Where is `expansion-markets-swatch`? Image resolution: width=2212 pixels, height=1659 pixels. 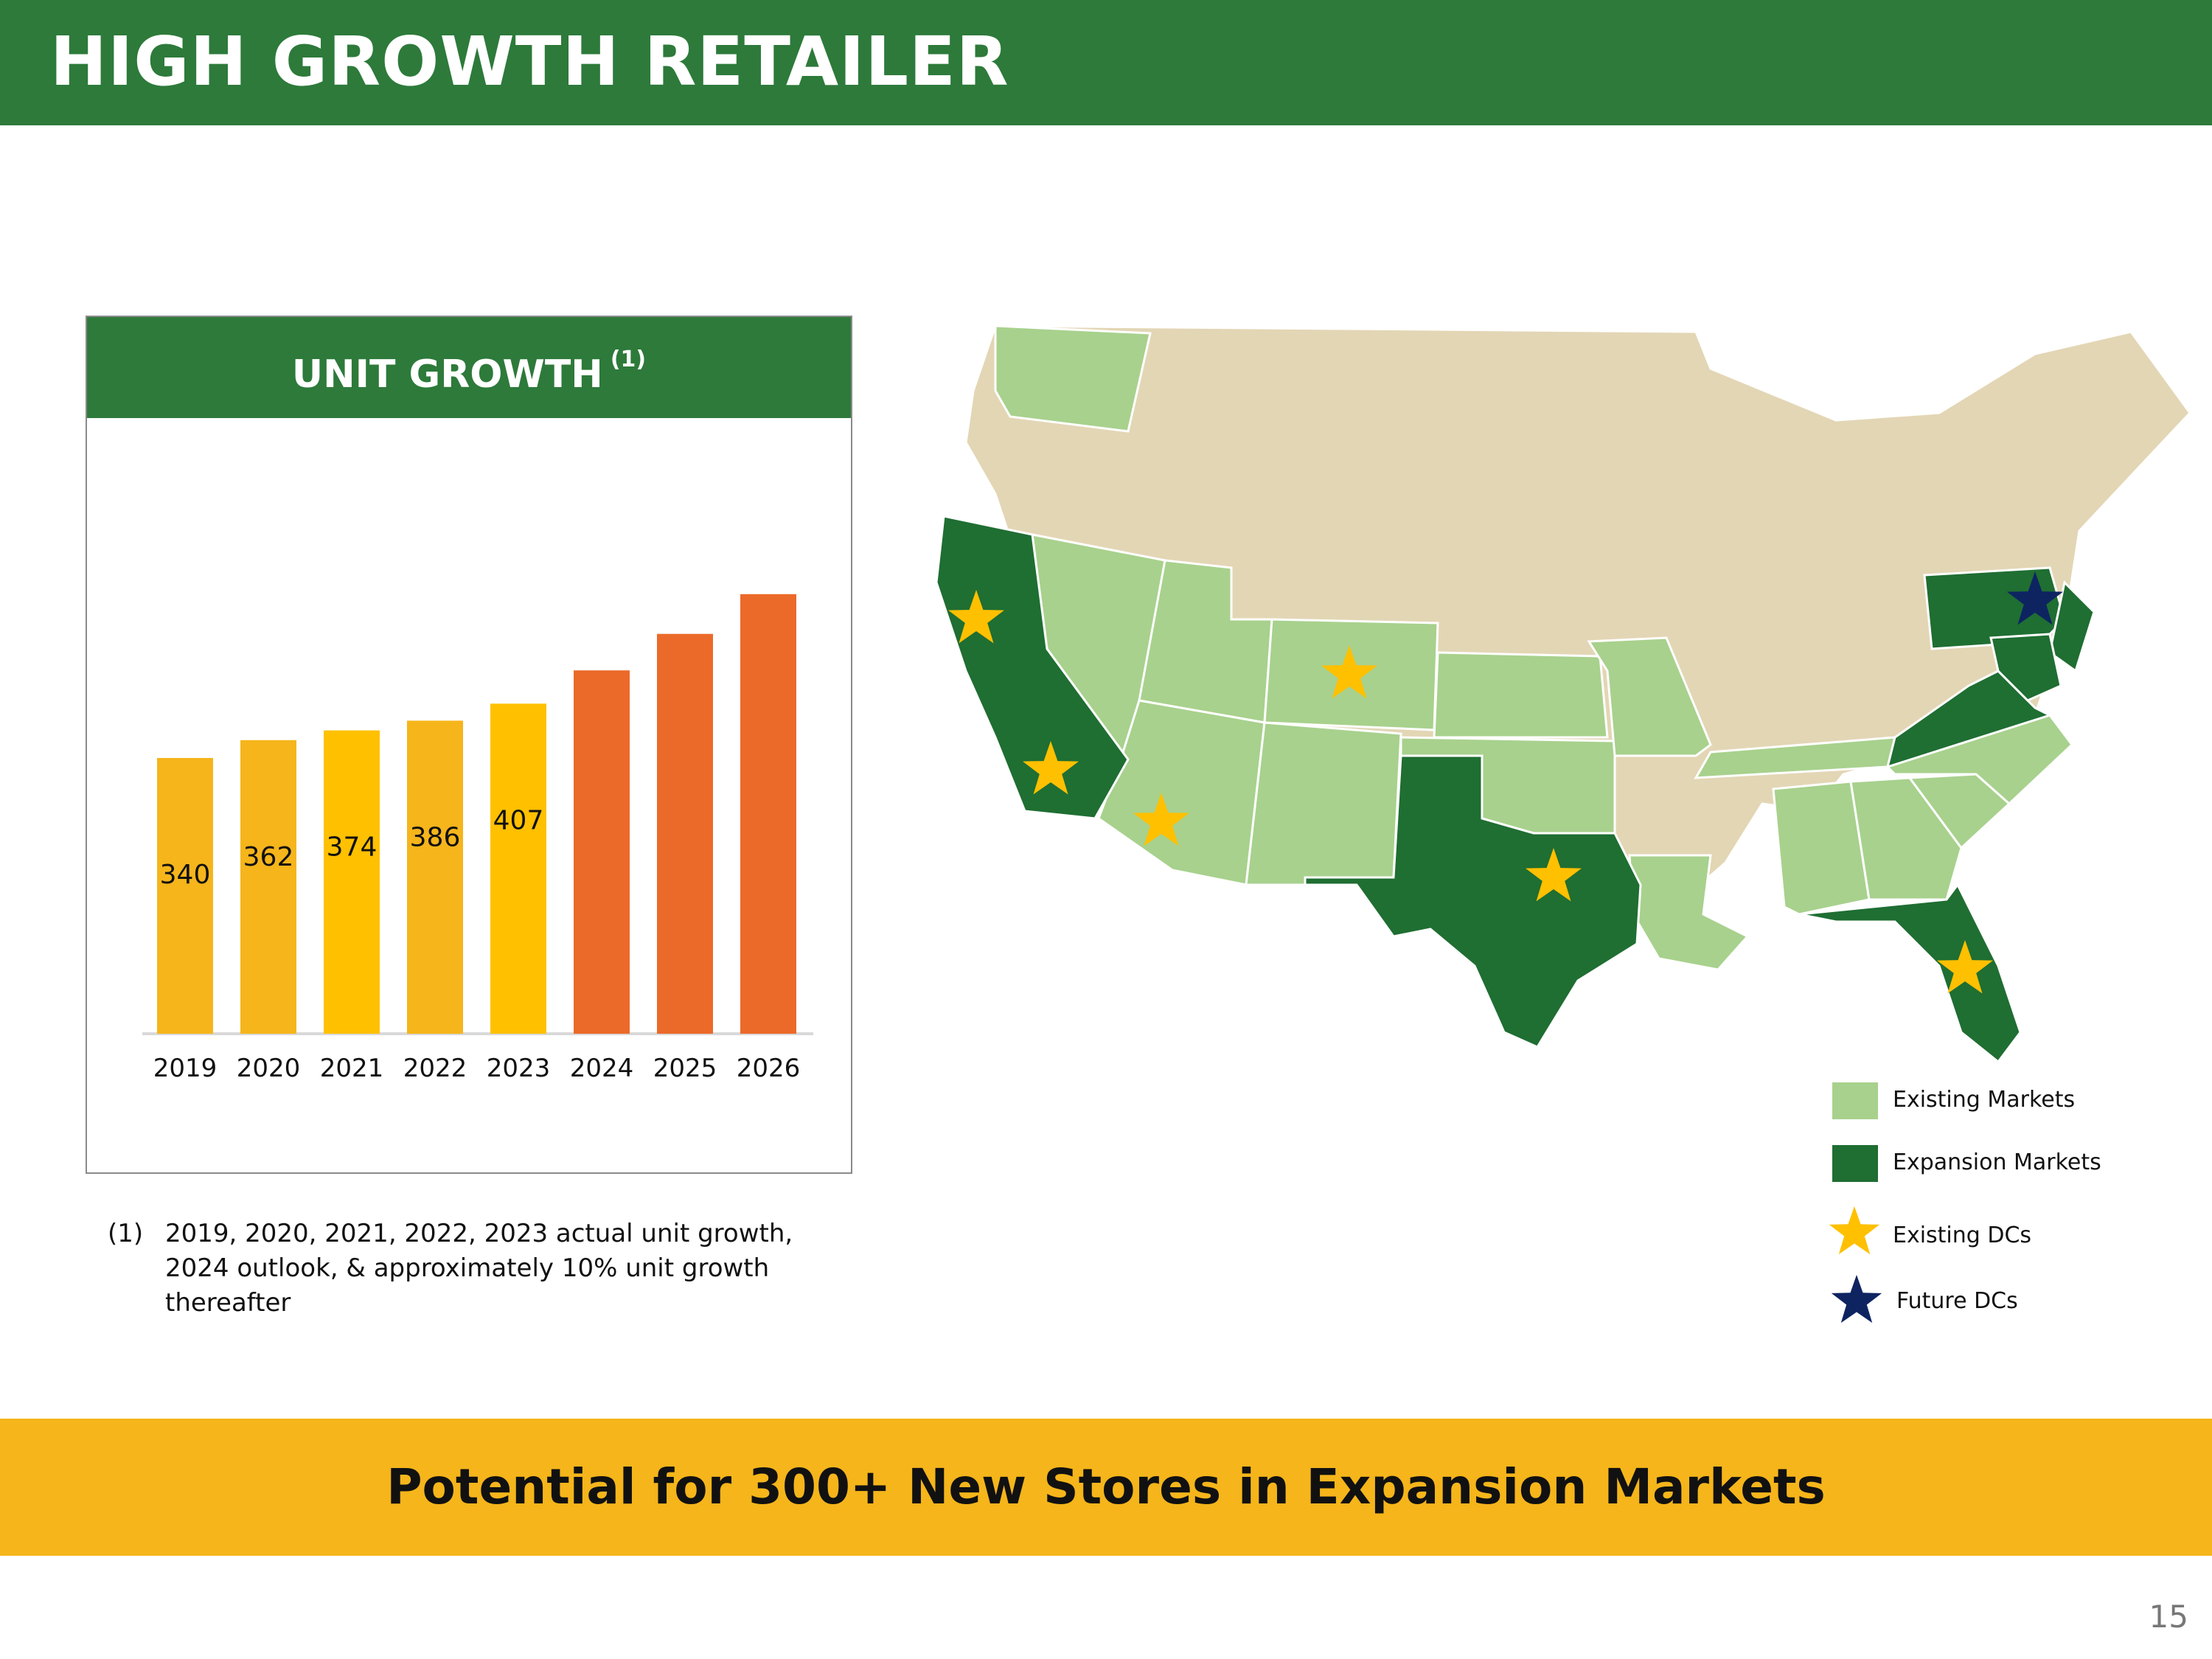
expansion-markets-swatch is located at coordinates (1855, 1163).